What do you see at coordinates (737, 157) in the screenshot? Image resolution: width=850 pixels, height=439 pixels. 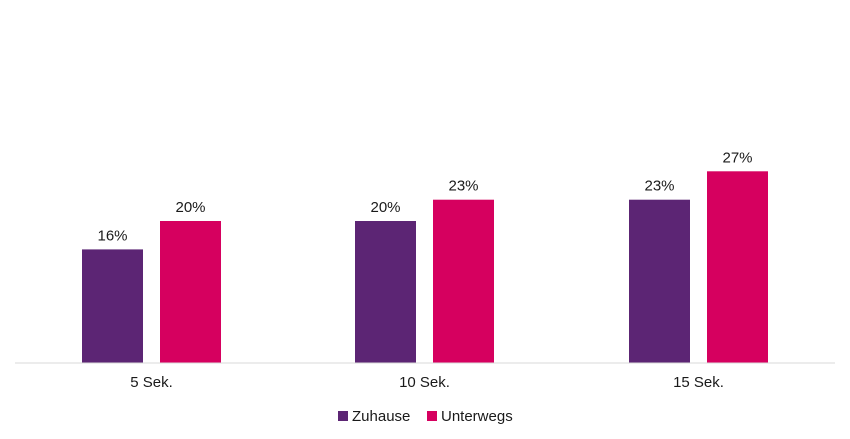 I see `data-label-unterwegs-15-sek: 27%` at bounding box center [737, 157].